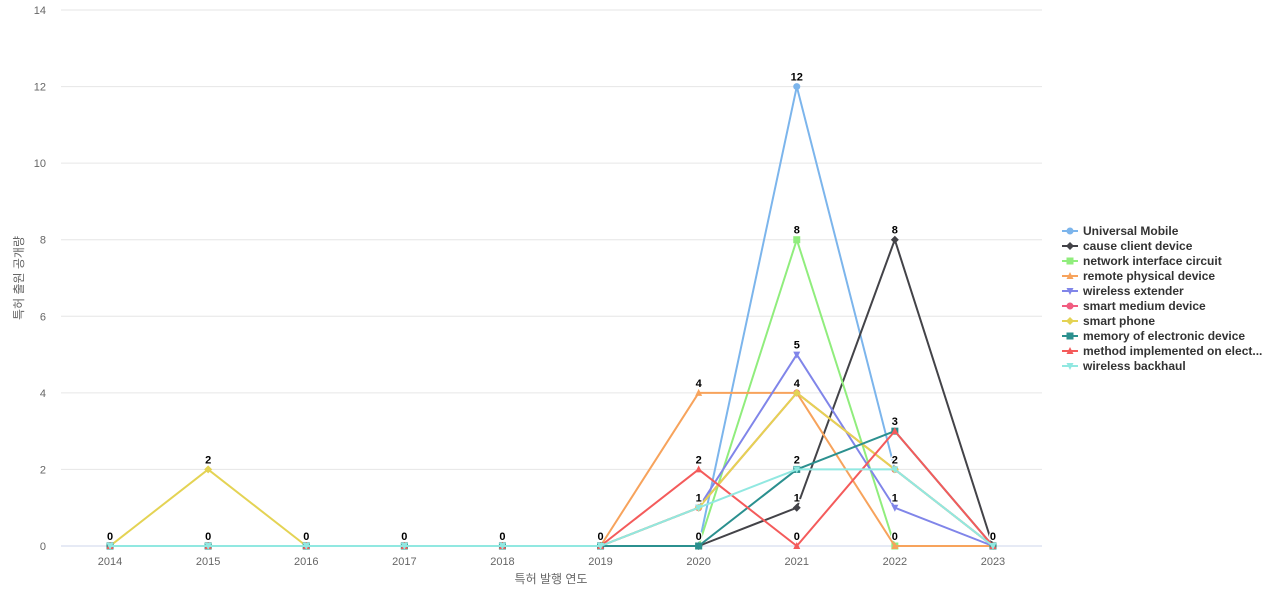 The height and width of the screenshot is (600, 1280). What do you see at coordinates (43, 470) in the screenshot?
I see `y-tick-label: 2` at bounding box center [43, 470].